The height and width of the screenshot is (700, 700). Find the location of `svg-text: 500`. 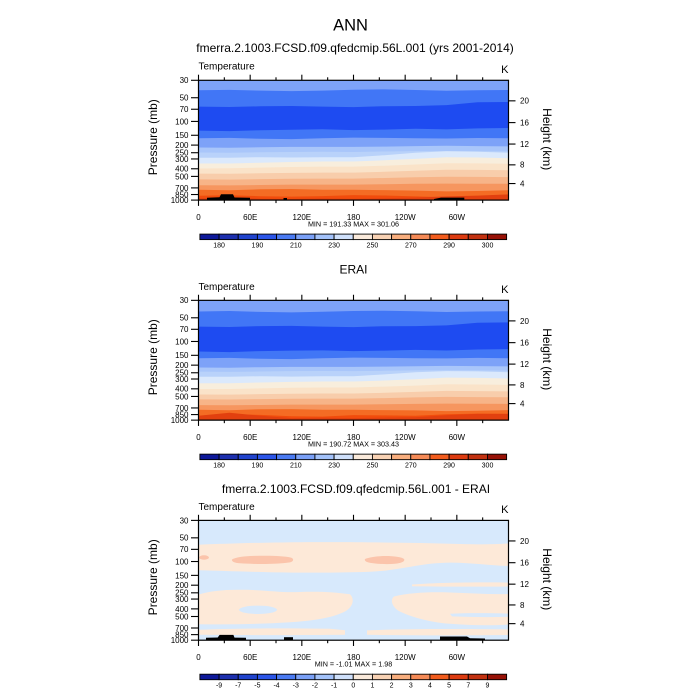

svg-text: 500 is located at coordinates (182, 176).